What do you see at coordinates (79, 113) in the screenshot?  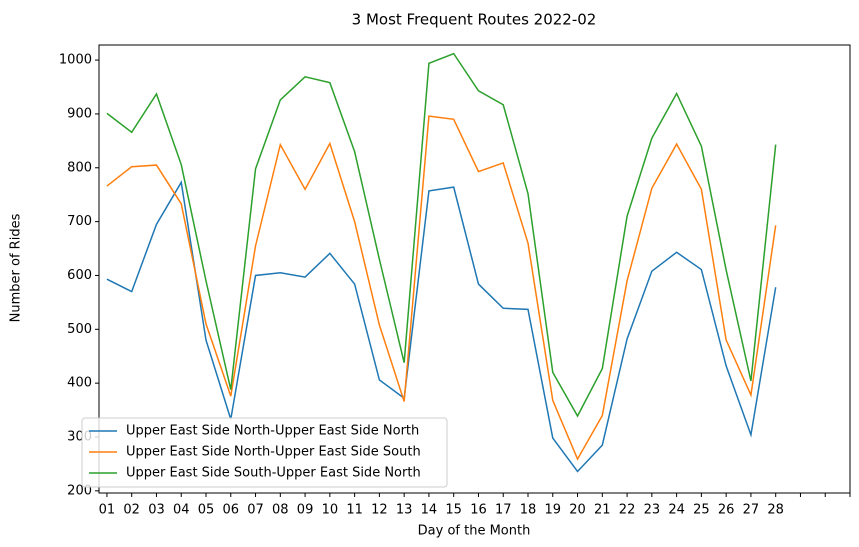 I see `y-tick-label: 900` at bounding box center [79, 113].